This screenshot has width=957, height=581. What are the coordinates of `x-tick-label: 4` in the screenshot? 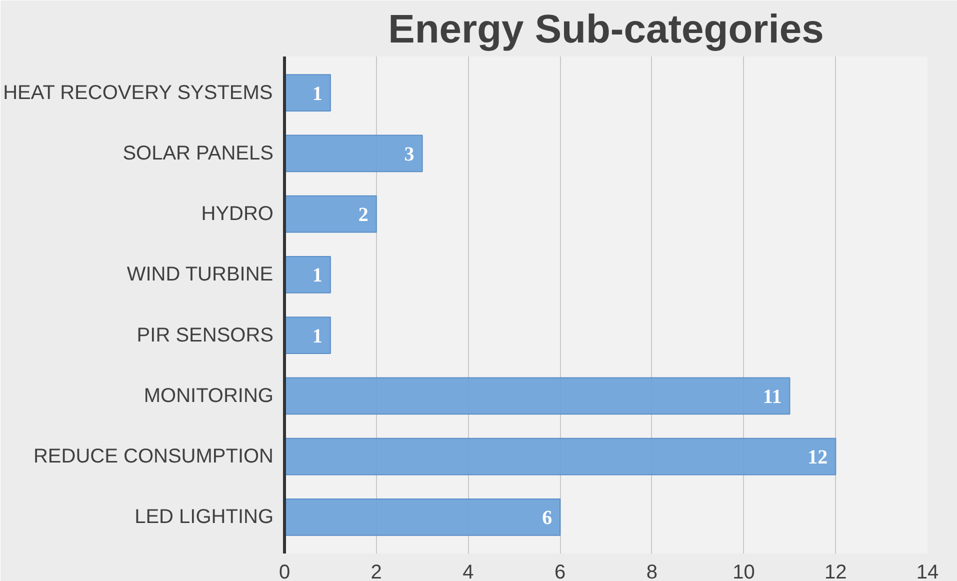 It's located at (468, 571).